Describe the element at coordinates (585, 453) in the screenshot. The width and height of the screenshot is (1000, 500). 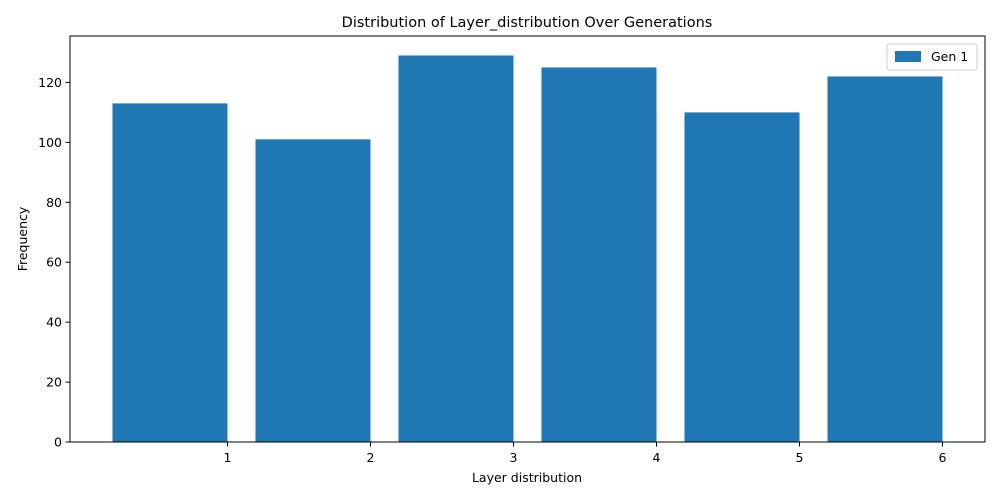
I see `x-axis-ticks: 1 2 3 4 5 6` at that location.